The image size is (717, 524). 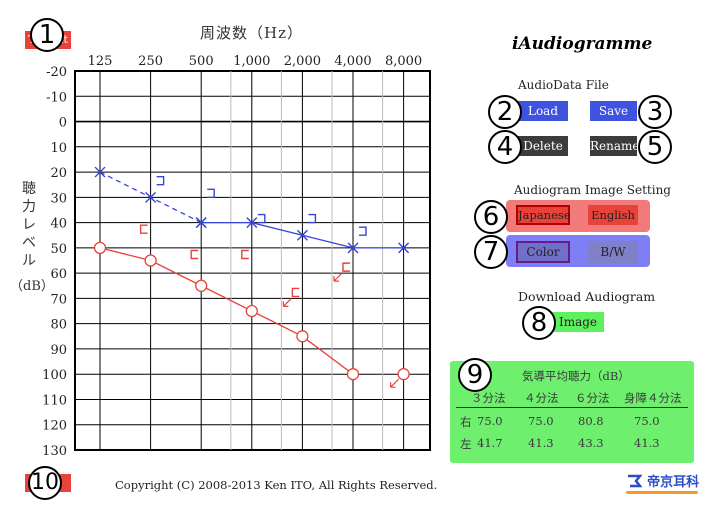 What do you see at coordinates (491, 217) in the screenshot?
I see `marker-6: 6` at bounding box center [491, 217].